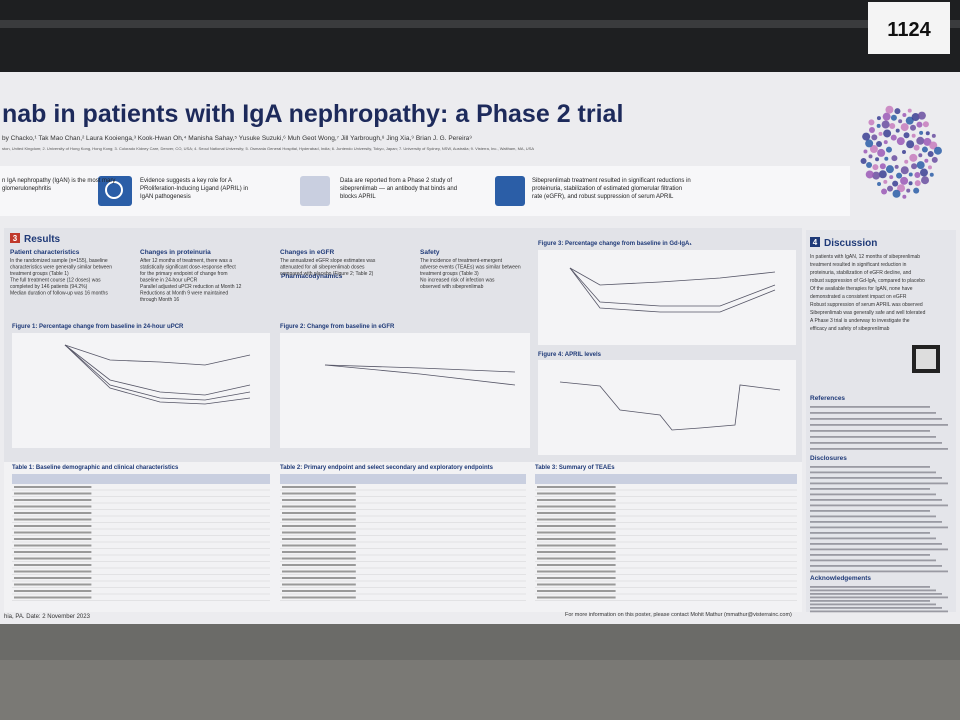 This screenshot has height=720, width=960. What do you see at coordinates (55, 281) in the screenshot?
I see `column-text: The full treatment course (12 doses) was` at bounding box center [55, 281].